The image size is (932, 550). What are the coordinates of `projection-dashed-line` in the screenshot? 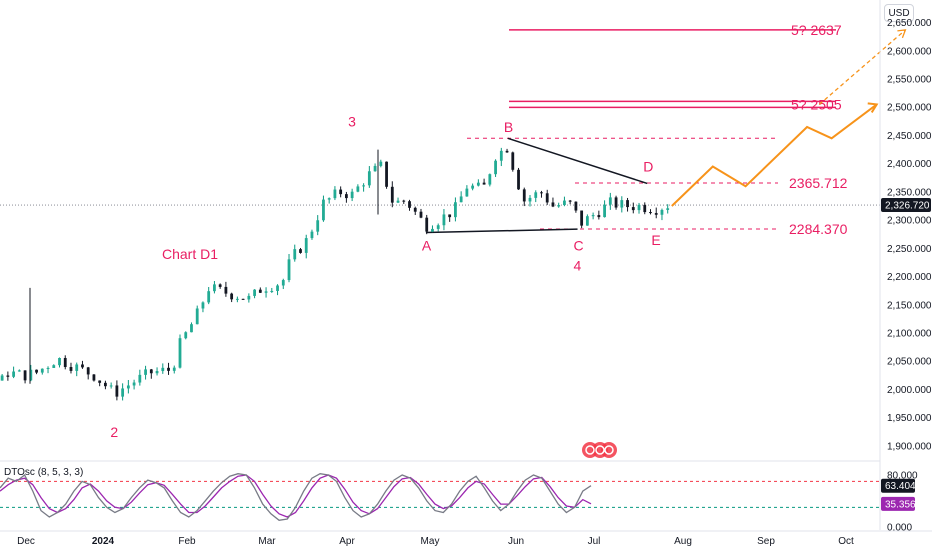 It's located at (862, 67).